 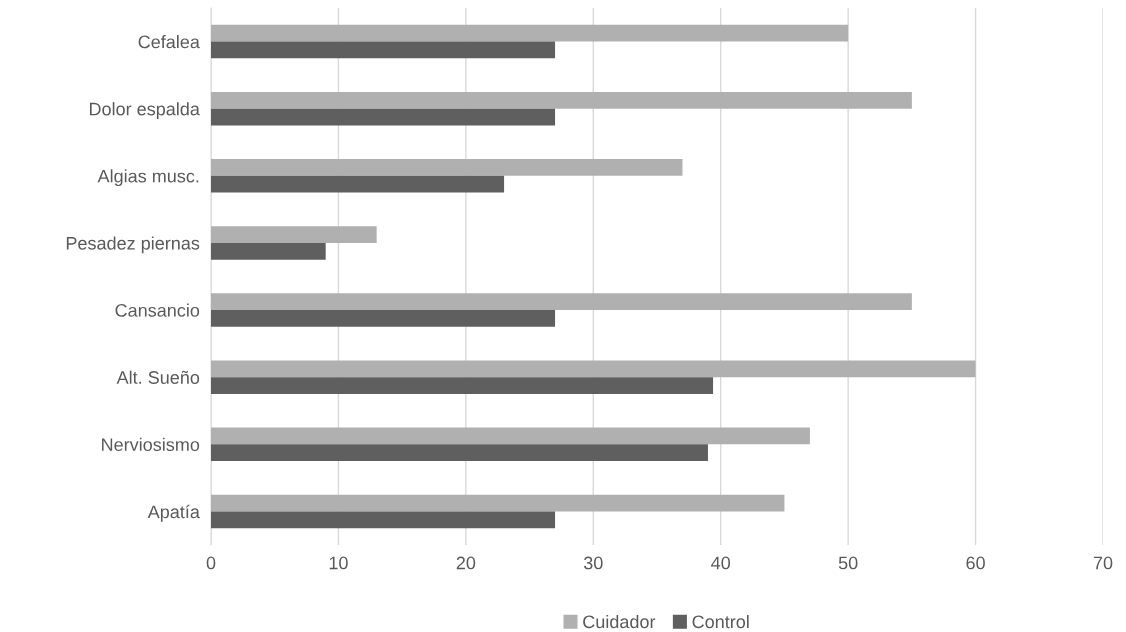 What do you see at coordinates (157, 310) in the screenshot?
I see `y-tick-label: Cansancio` at bounding box center [157, 310].